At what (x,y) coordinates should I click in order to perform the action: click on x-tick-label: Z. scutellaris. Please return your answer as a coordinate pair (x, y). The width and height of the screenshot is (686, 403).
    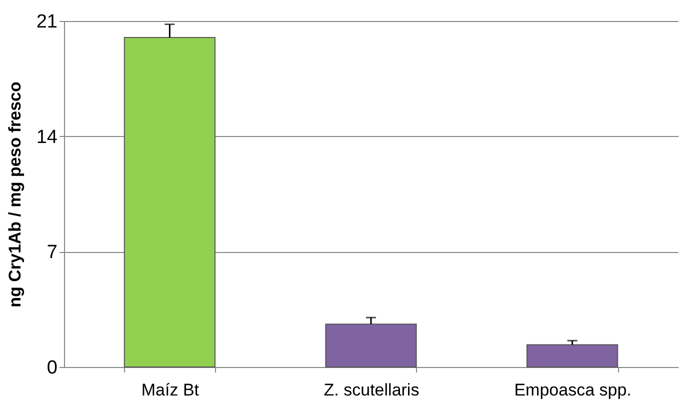
    Looking at the image, I should click on (372, 390).